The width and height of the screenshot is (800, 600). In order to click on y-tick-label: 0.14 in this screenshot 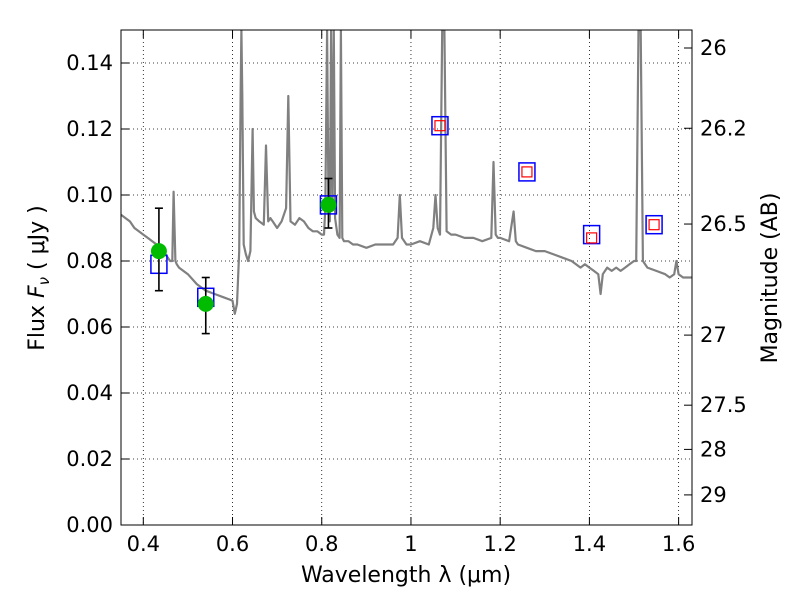, I will do `click(89, 63)`.